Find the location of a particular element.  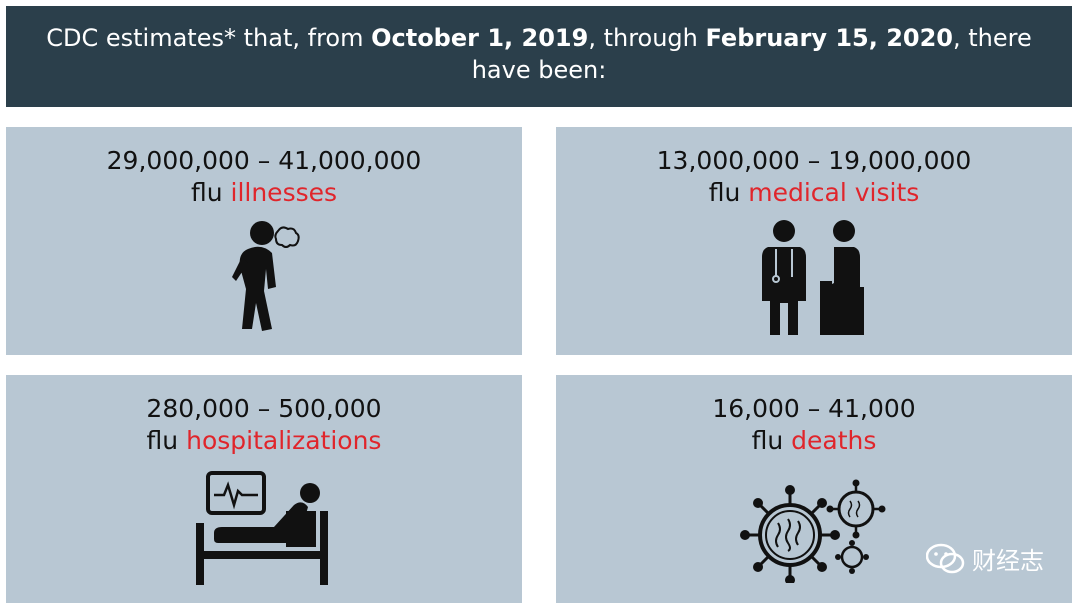

card-highlight: medical visits is located at coordinates (834, 192).